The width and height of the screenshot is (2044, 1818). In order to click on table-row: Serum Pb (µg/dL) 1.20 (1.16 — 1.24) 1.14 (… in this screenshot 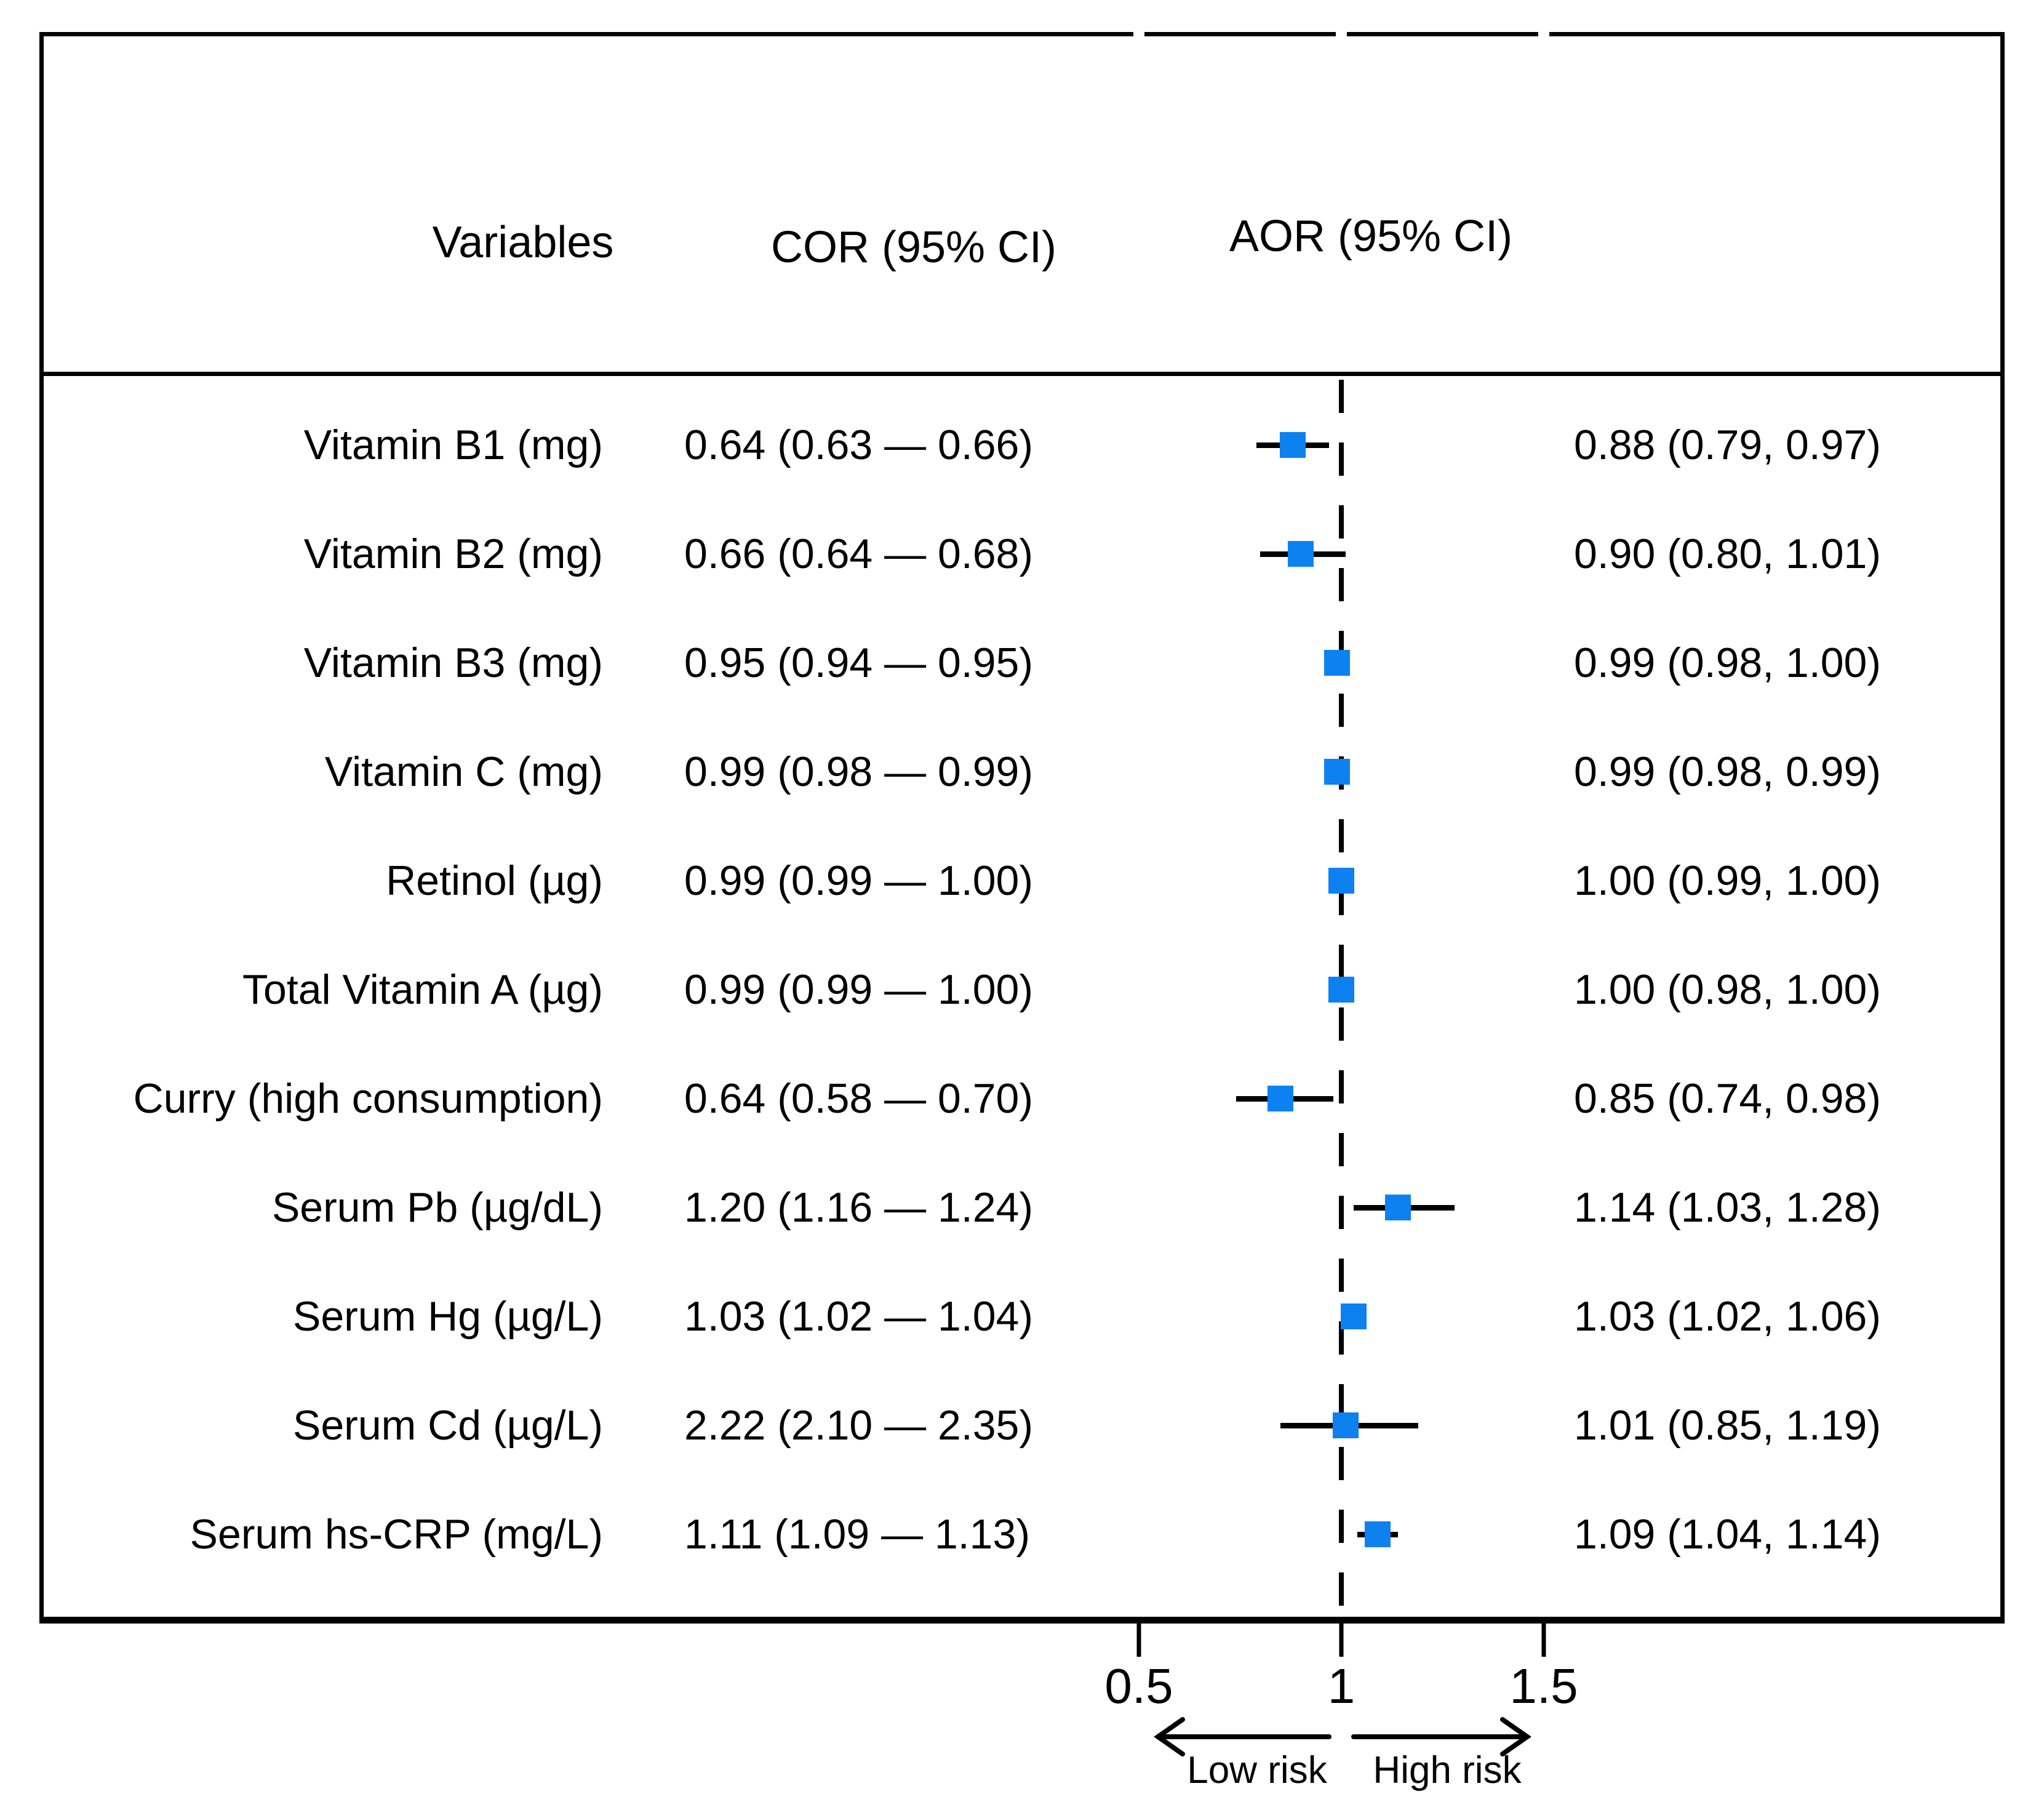, I will do `click(1022, 1207)`.